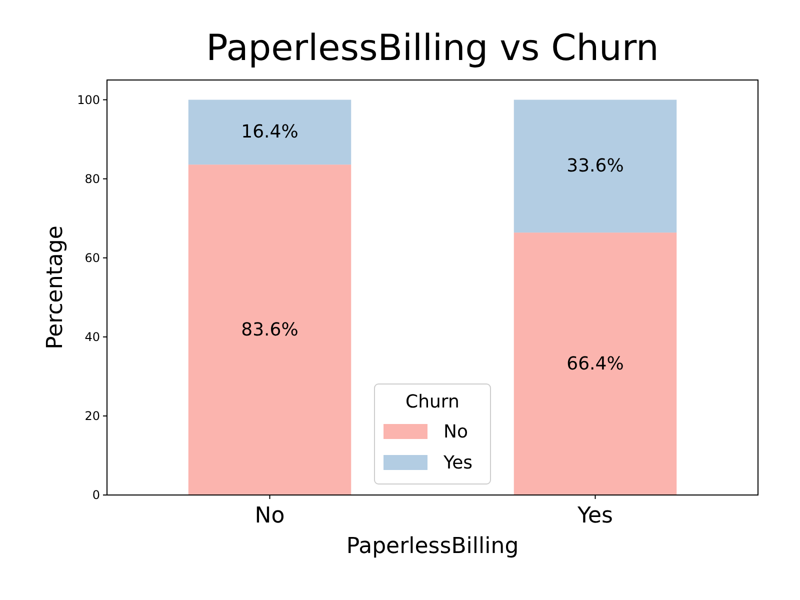 The image size is (800, 600). I want to click on y-tick-label: 20, so click(92, 415).